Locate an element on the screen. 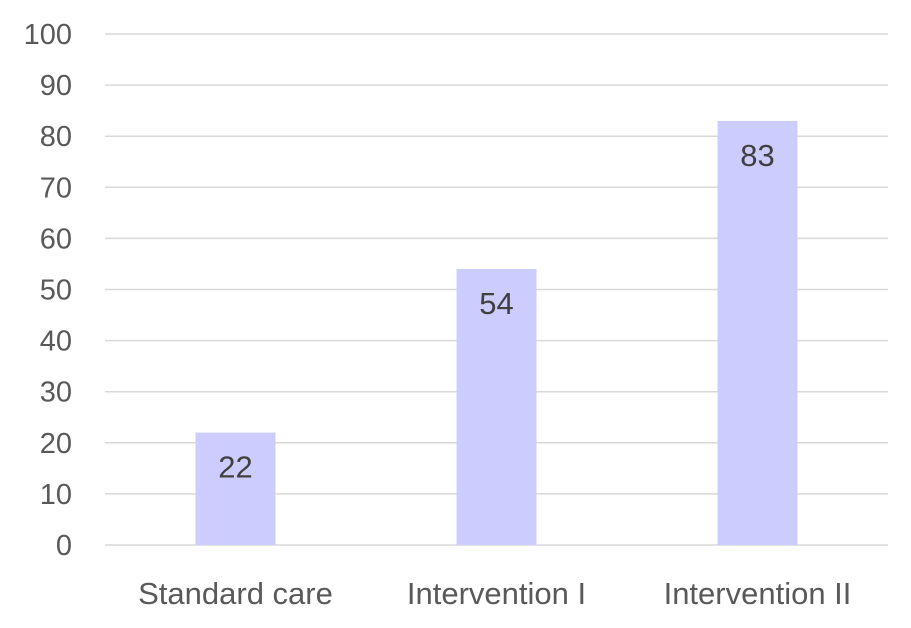 This screenshot has width=911, height=628. y-tick-label: 0 is located at coordinates (64, 546).